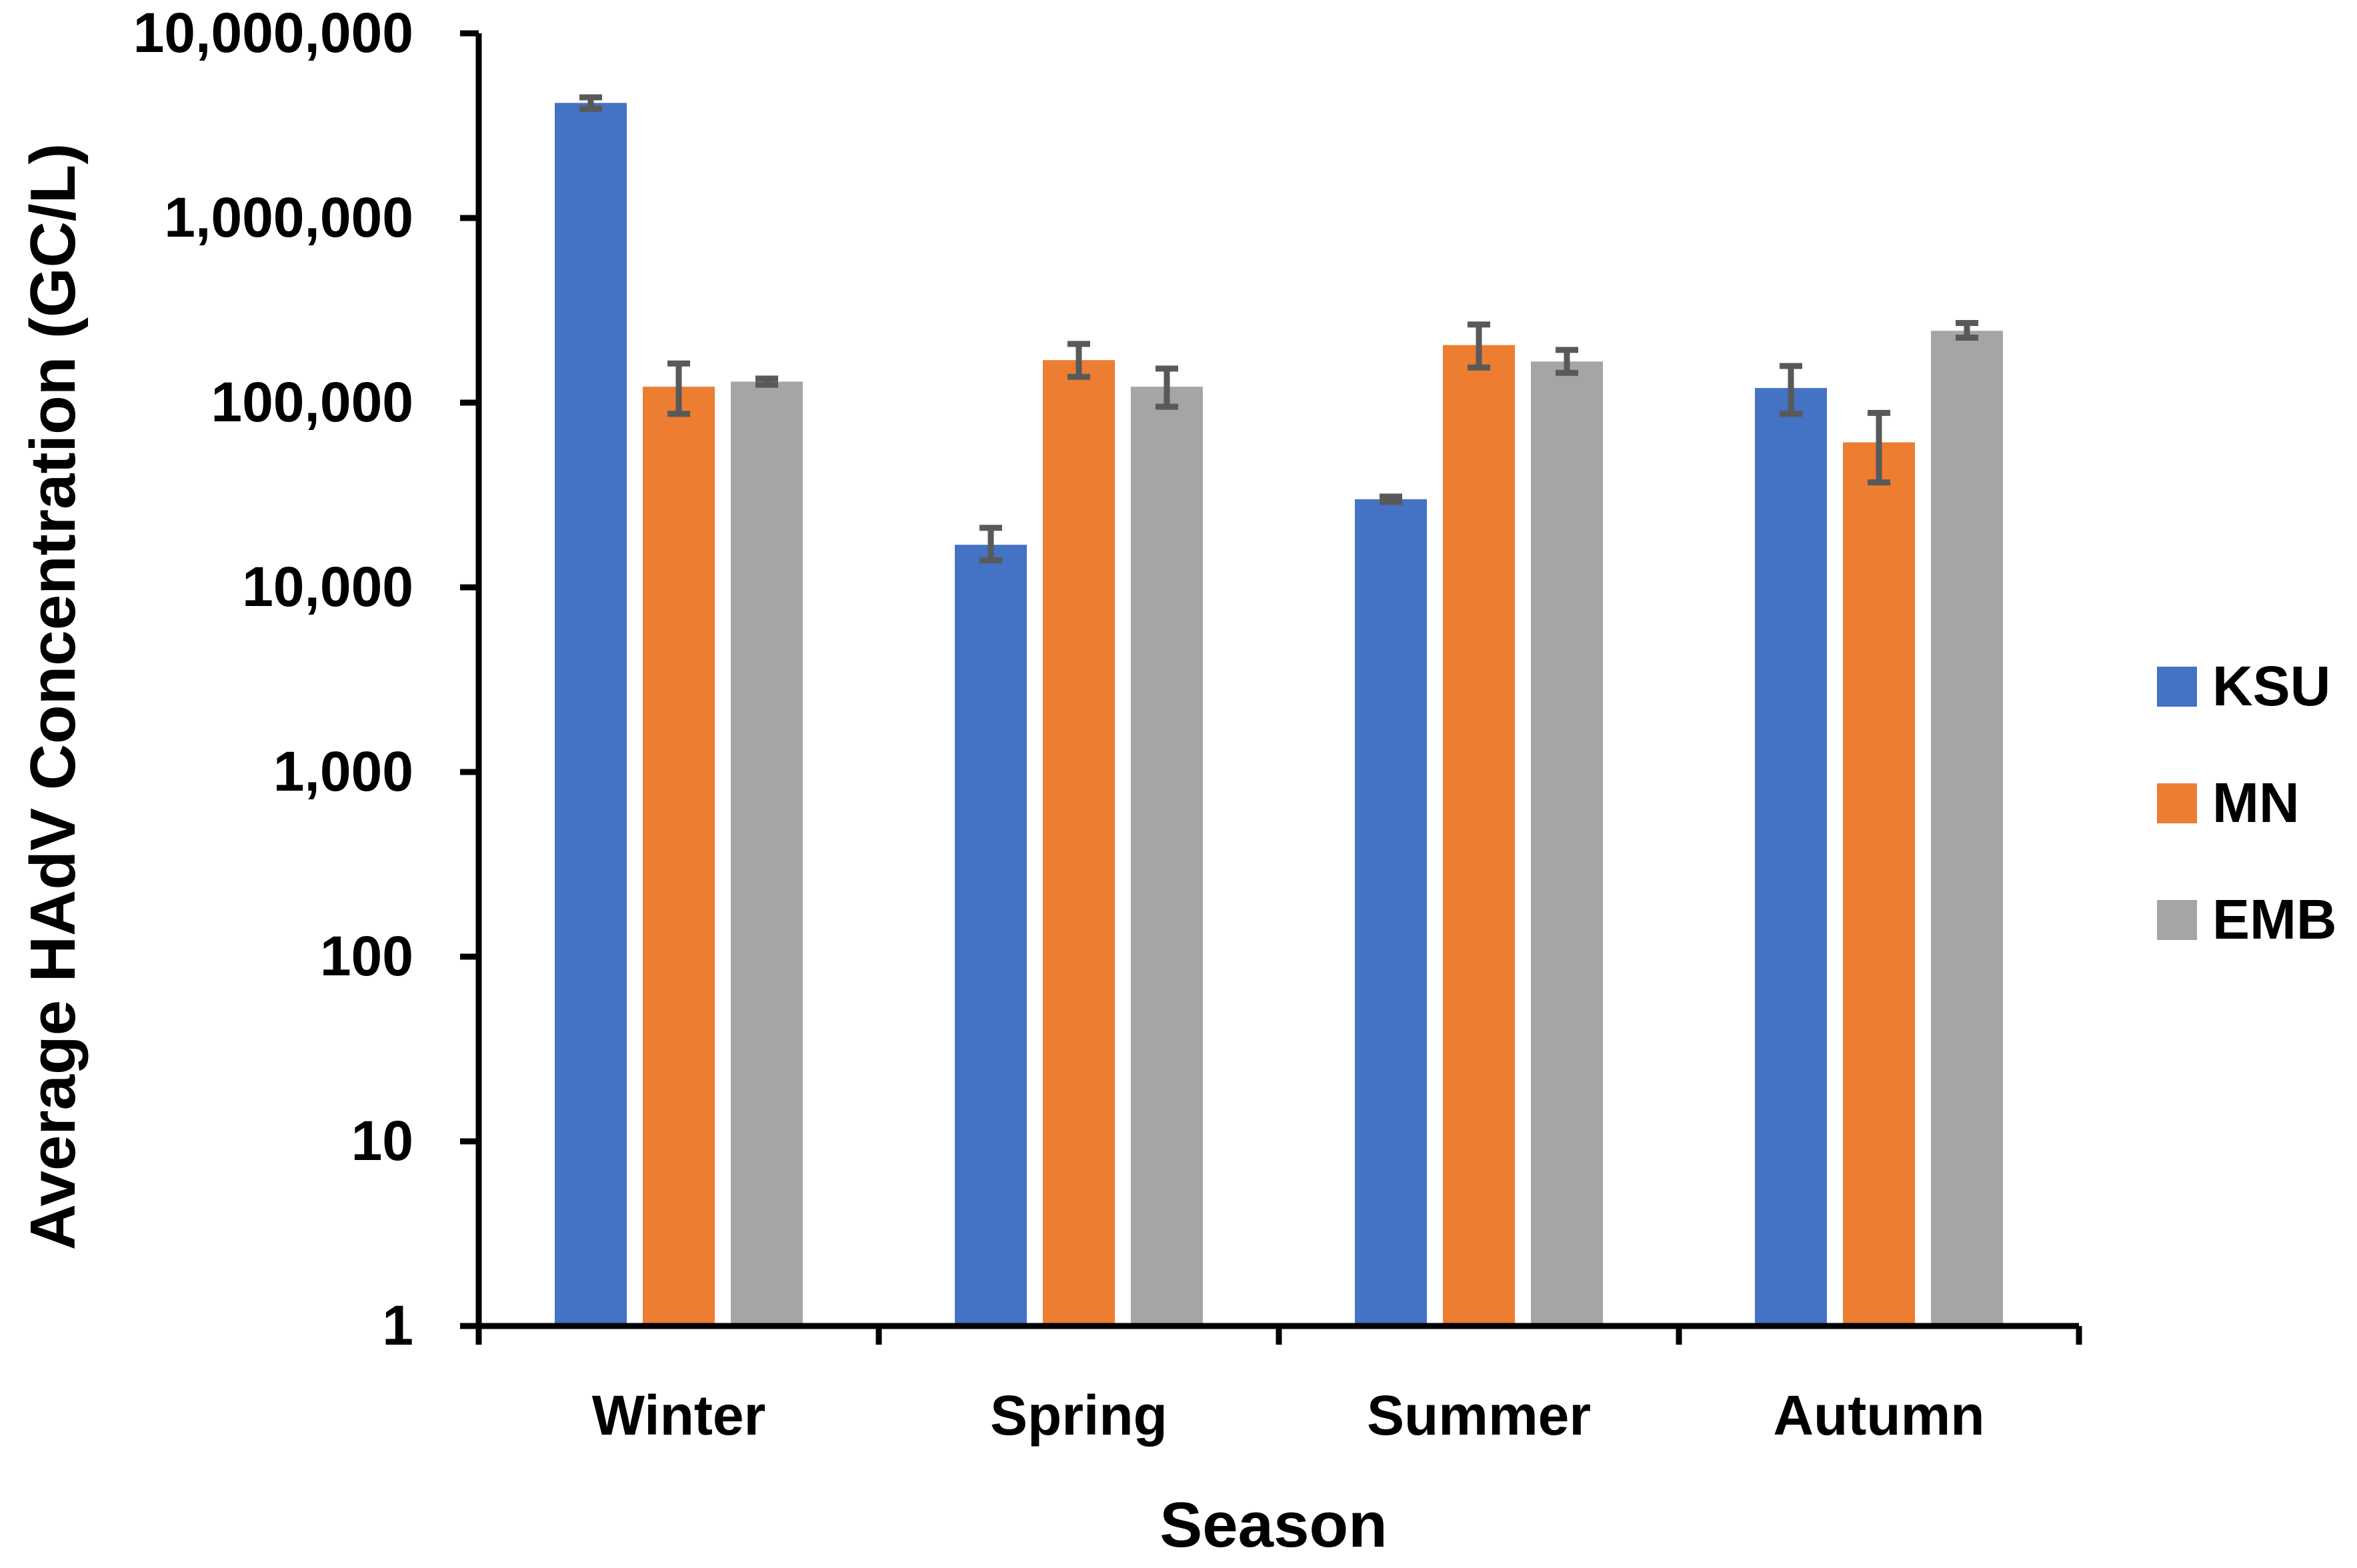 The image size is (2357, 1568). I want to click on bar-ksu-autumn, so click(1791, 857).